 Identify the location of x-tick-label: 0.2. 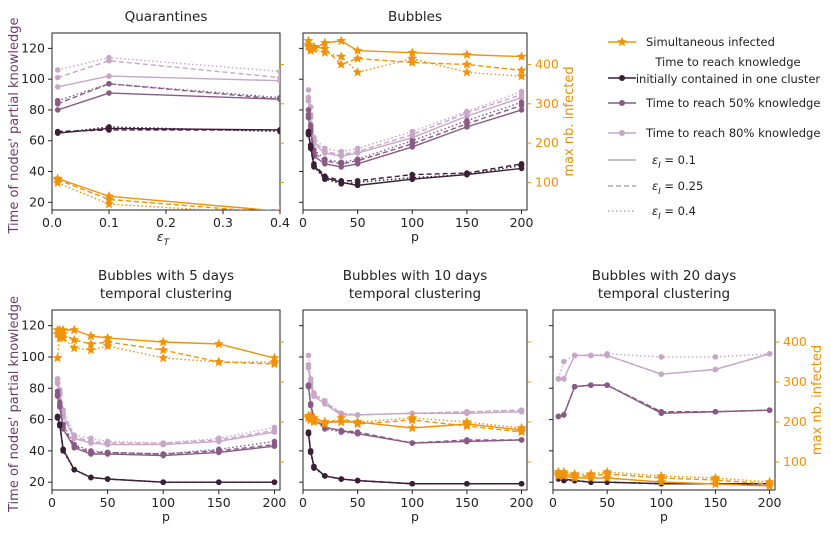
(166, 222).